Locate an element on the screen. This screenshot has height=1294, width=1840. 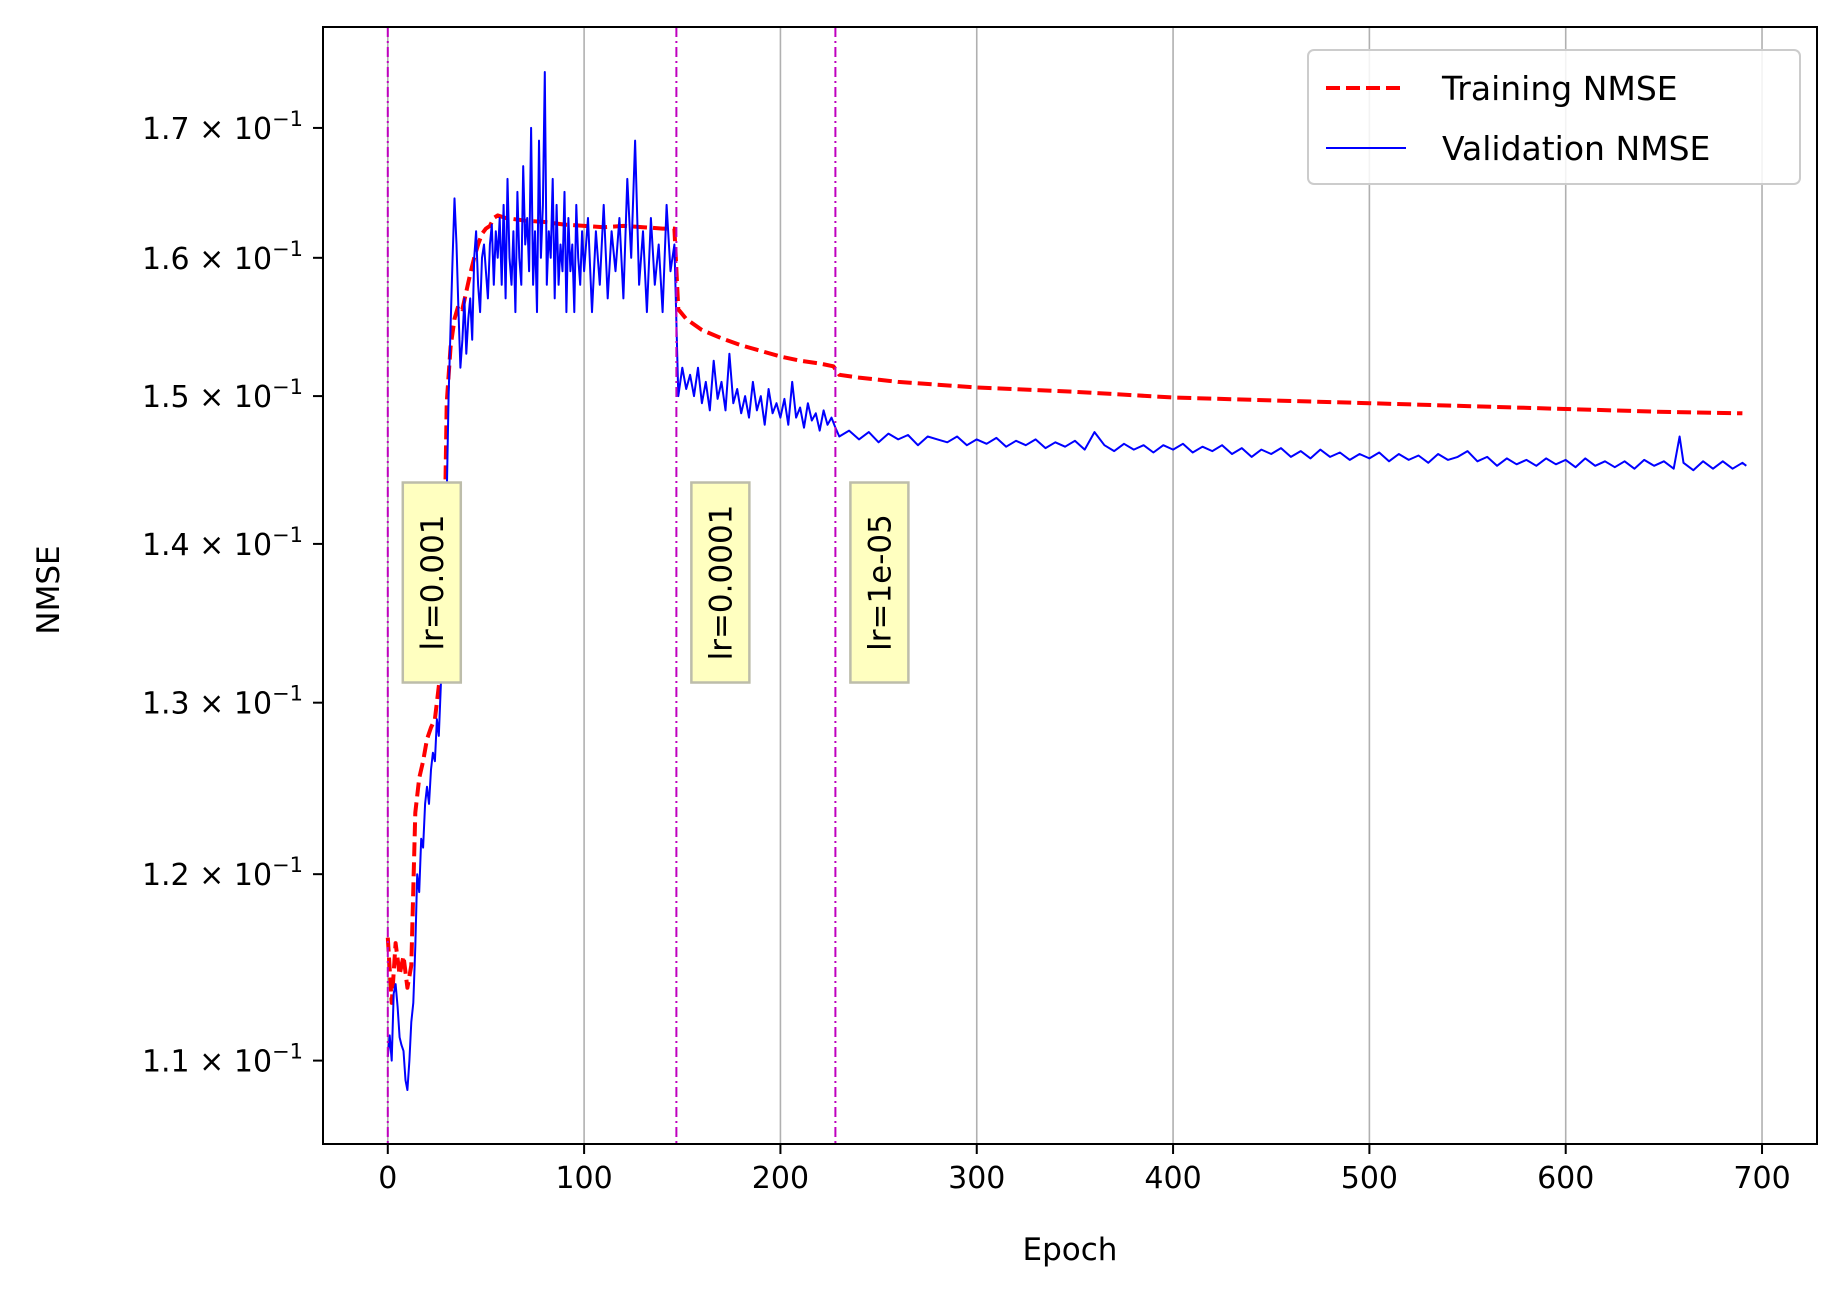
x-tick-label: 100 is located at coordinates (583, 1178).